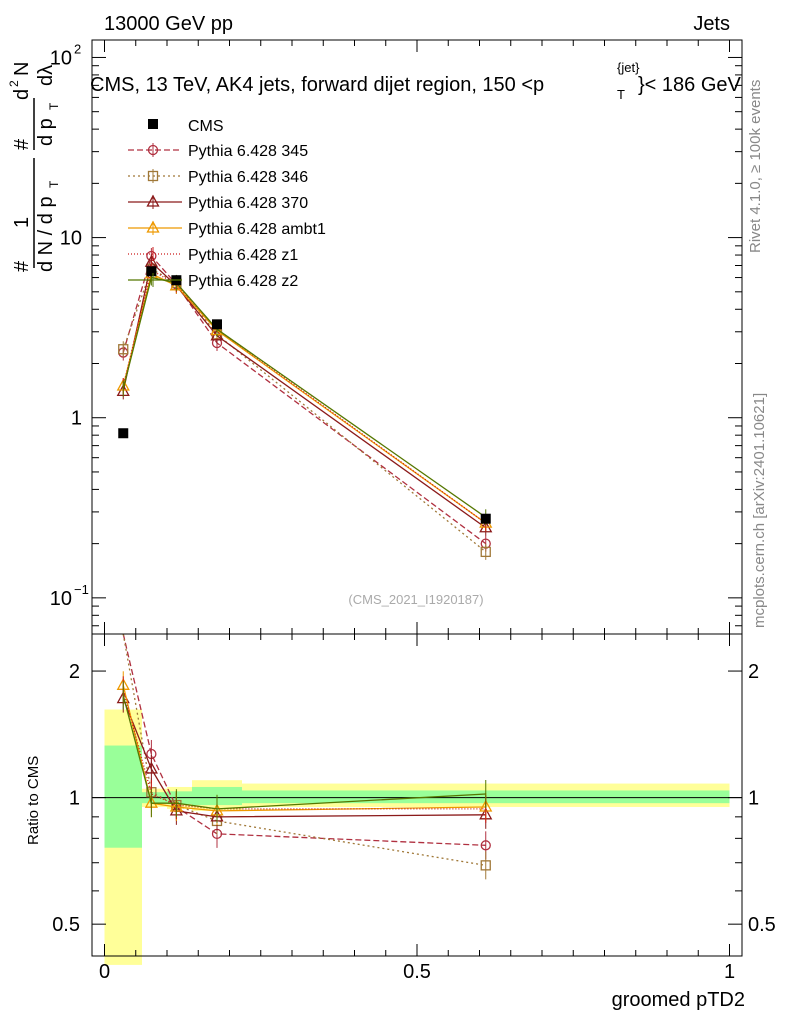 The width and height of the screenshot is (786, 1029). Describe the element at coordinates (46, 75) in the screenshot. I see `svg-text: dλ` at that location.